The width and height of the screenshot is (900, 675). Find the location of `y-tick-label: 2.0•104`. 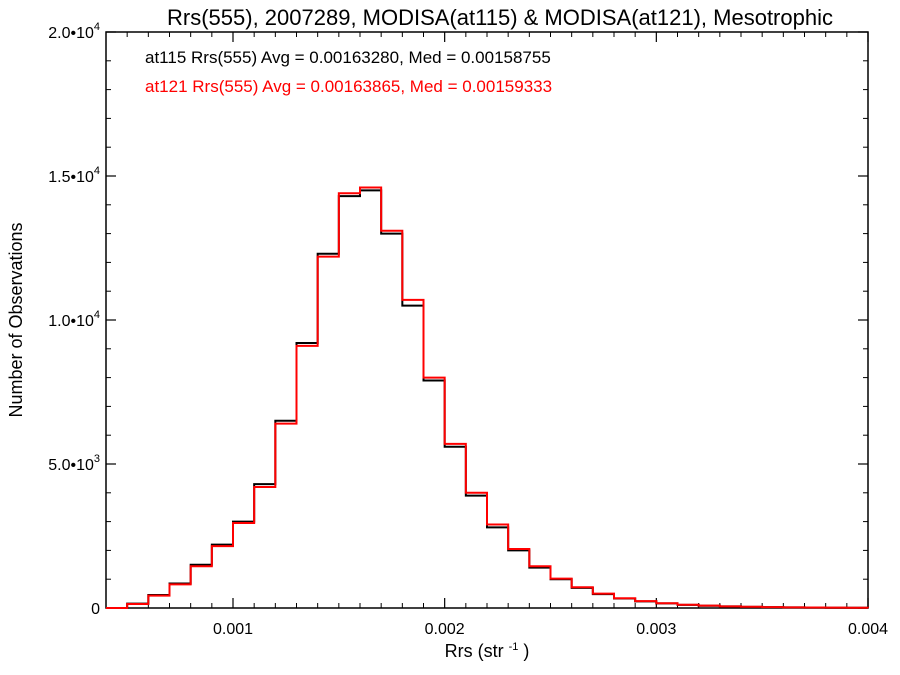

y-tick-label: 2.0•104 is located at coordinates (74, 31).